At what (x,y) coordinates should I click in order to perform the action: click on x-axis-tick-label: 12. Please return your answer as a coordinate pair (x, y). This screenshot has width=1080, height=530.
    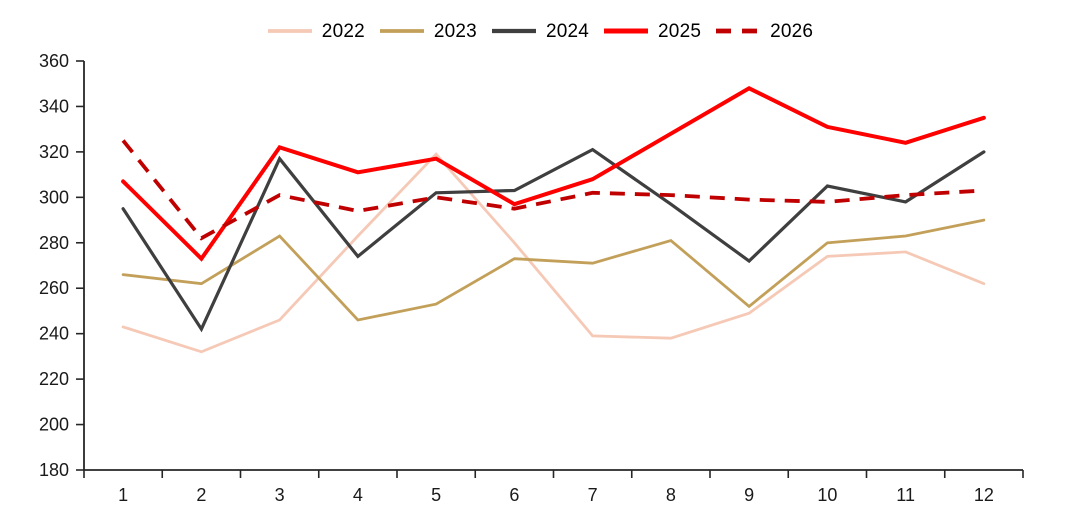
    Looking at the image, I should click on (984, 495).